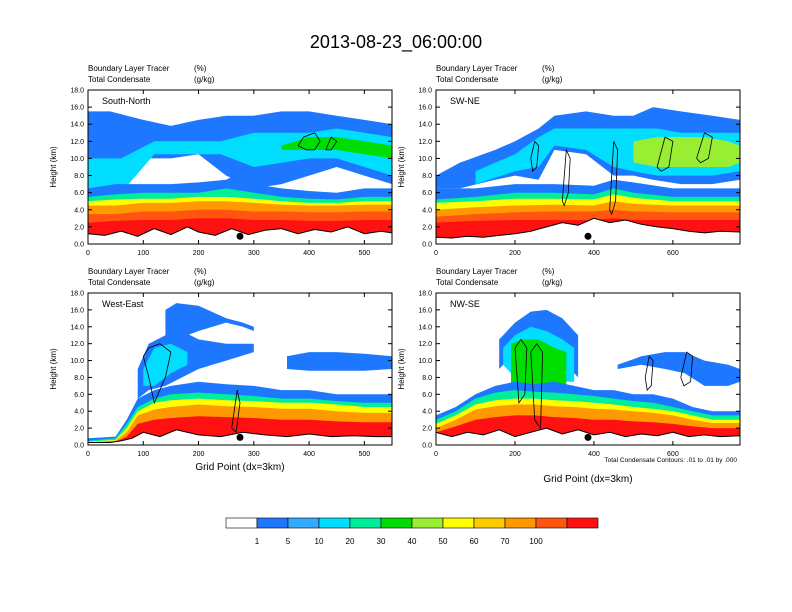  I want to click on panel-name: NW-SE, so click(465, 304).